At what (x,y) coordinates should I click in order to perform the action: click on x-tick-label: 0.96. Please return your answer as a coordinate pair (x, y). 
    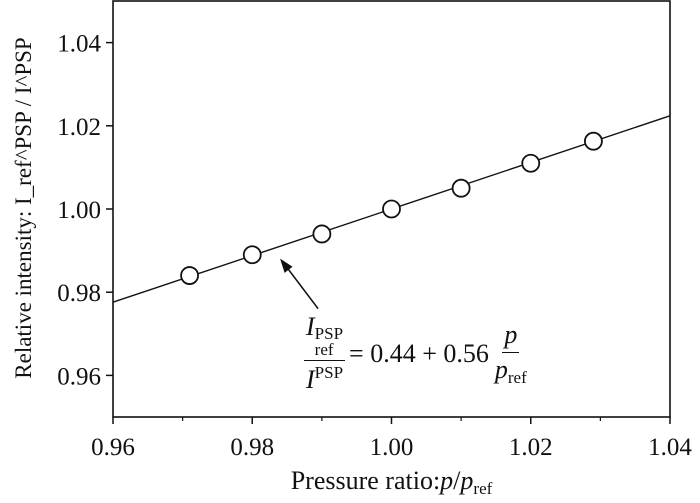
    Looking at the image, I should click on (113, 447).